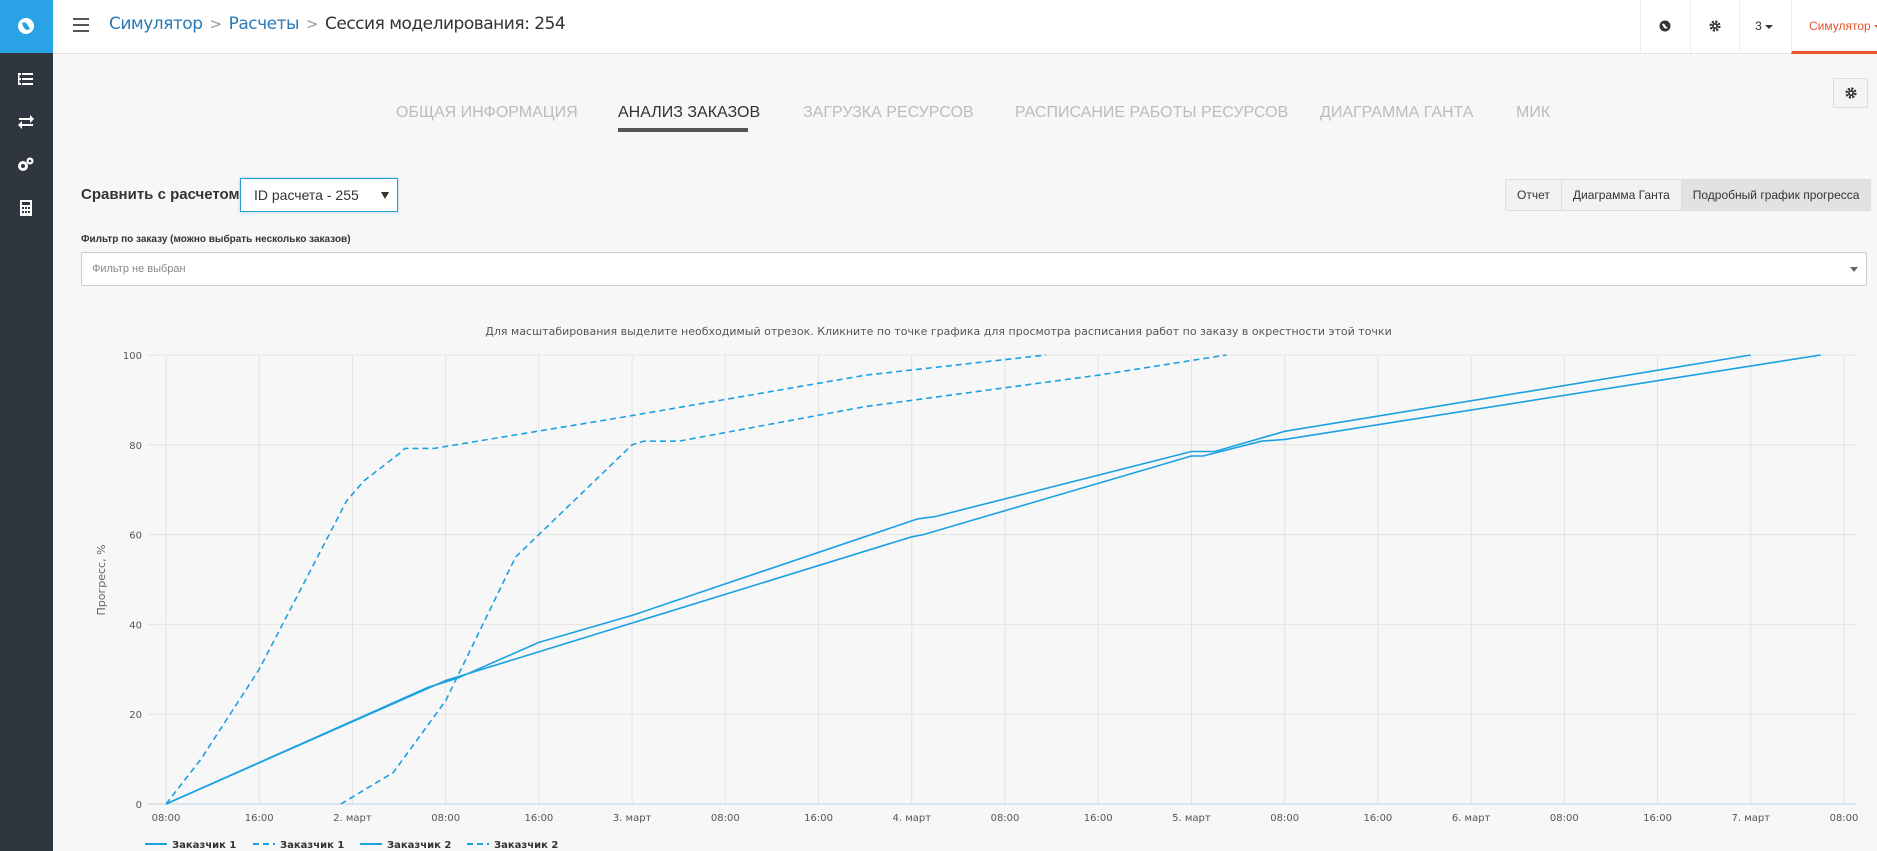  Describe the element at coordinates (26, 165) in the screenshot. I see `cogs-icon` at that location.